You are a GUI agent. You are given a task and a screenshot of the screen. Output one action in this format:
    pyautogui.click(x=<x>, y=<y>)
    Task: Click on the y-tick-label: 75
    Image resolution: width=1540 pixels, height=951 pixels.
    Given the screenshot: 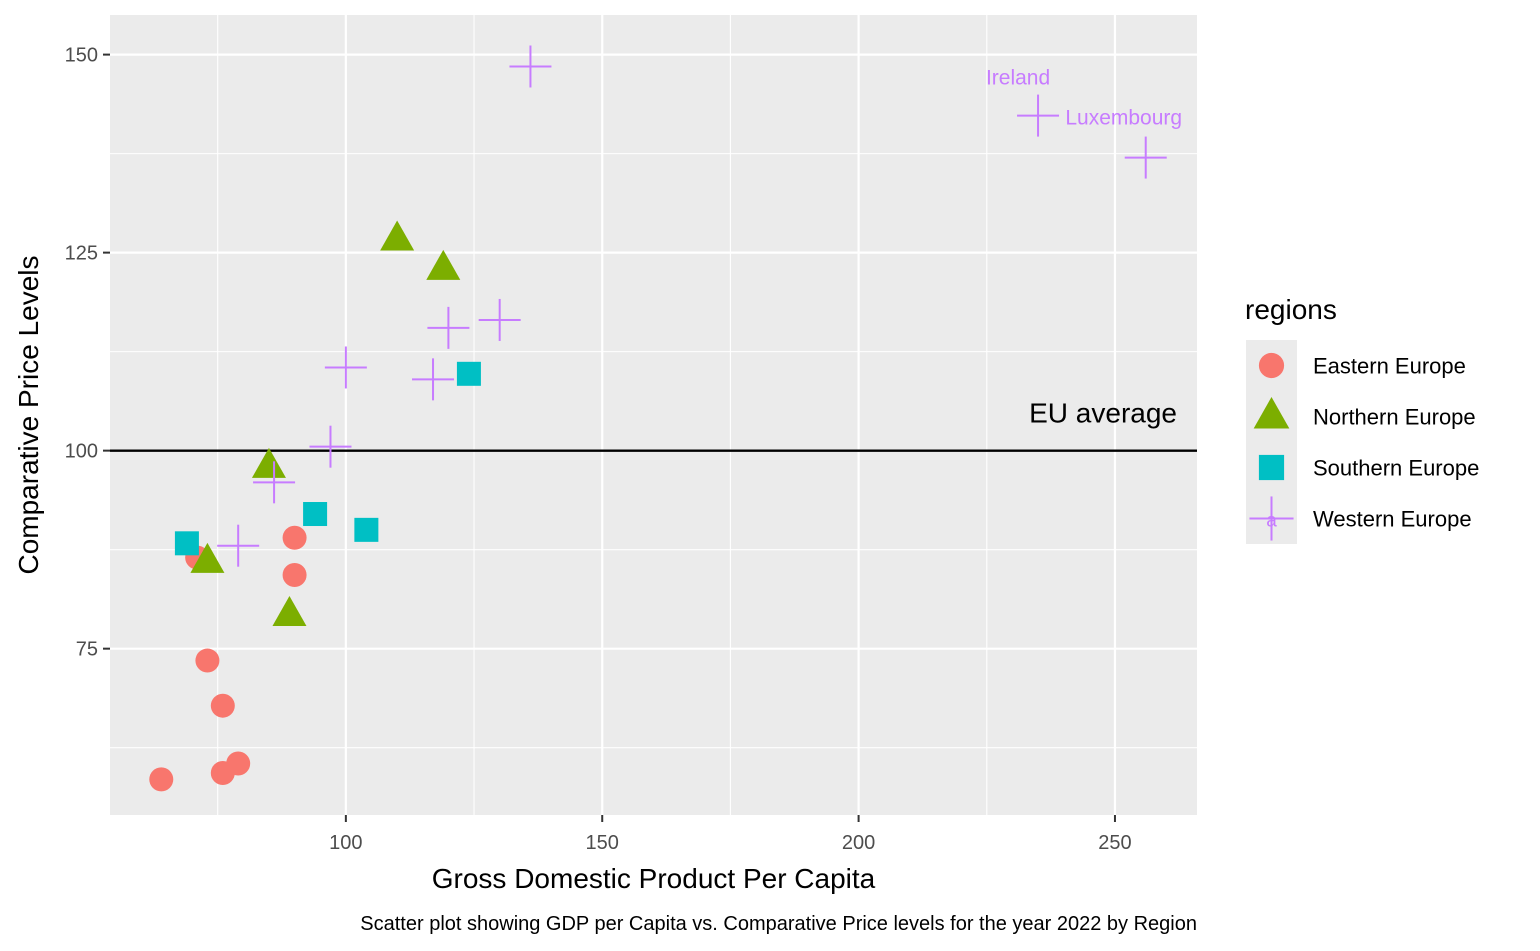 What is the action you would take?
    pyautogui.click(x=87, y=650)
    